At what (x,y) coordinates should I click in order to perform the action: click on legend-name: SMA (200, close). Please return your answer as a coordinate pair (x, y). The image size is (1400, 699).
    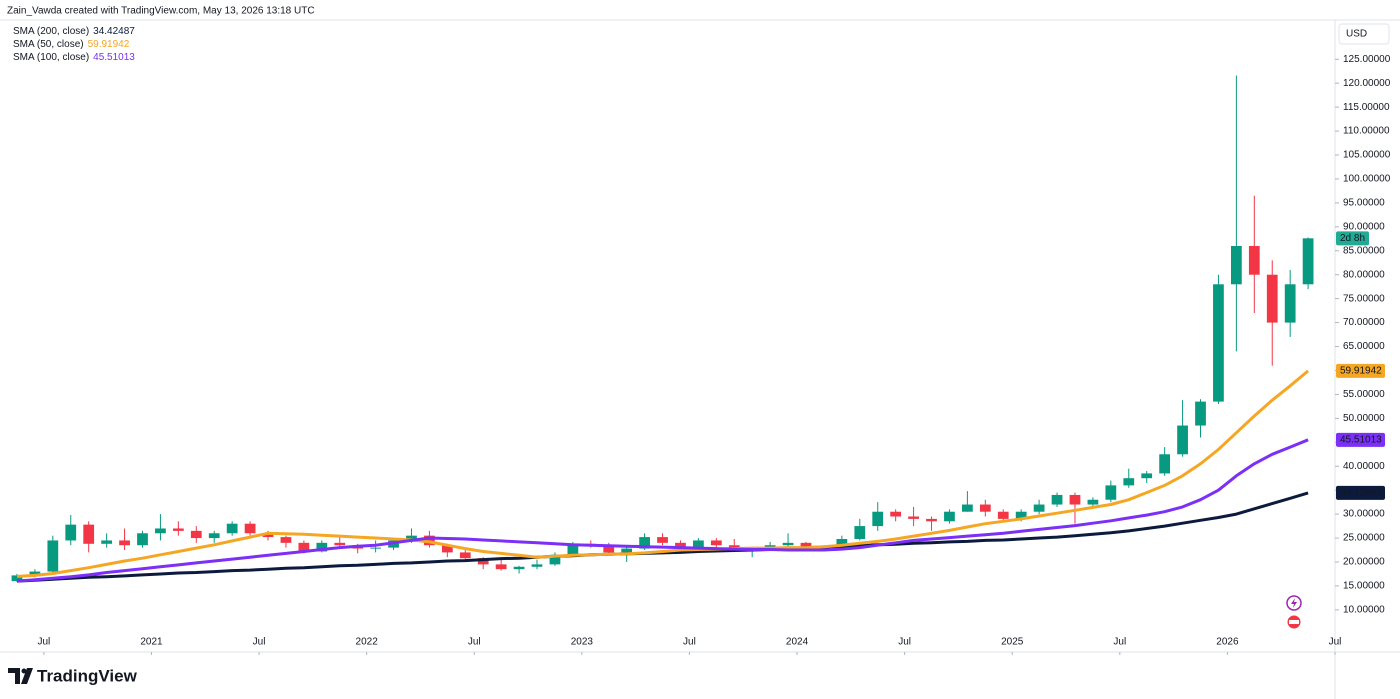
    Looking at the image, I should click on (51, 31).